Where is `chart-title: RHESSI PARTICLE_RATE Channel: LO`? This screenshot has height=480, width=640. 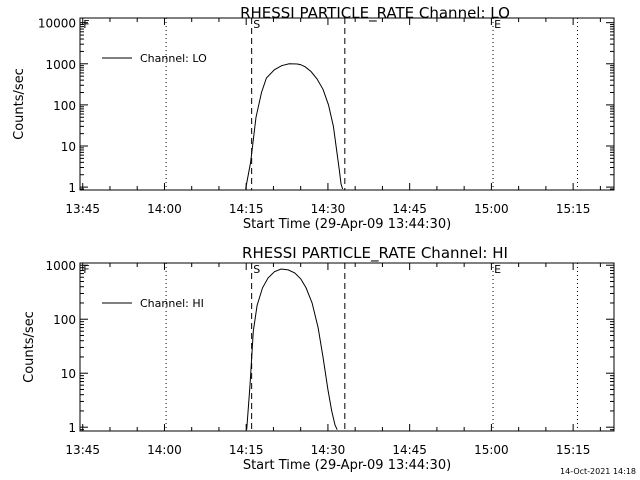
chart-title: RHESSI PARTICLE_RATE Channel: LO is located at coordinates (375, 13).